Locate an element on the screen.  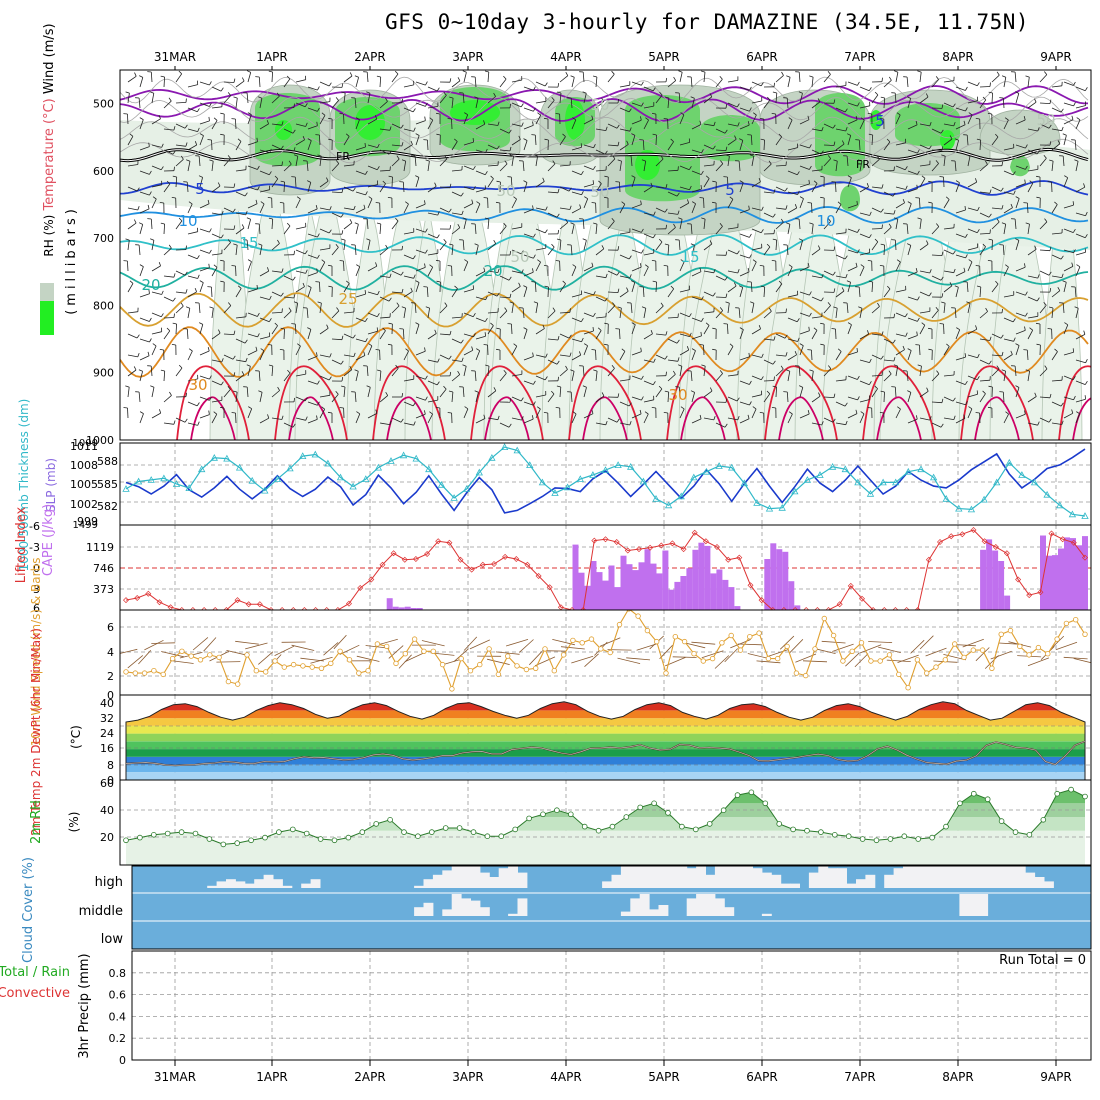
cape-bar is located at coordinates (989, 574).